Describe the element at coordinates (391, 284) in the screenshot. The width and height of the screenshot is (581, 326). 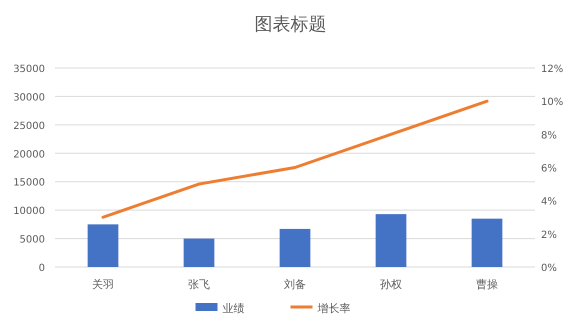
I see `x-tick-label: 孙权` at that location.